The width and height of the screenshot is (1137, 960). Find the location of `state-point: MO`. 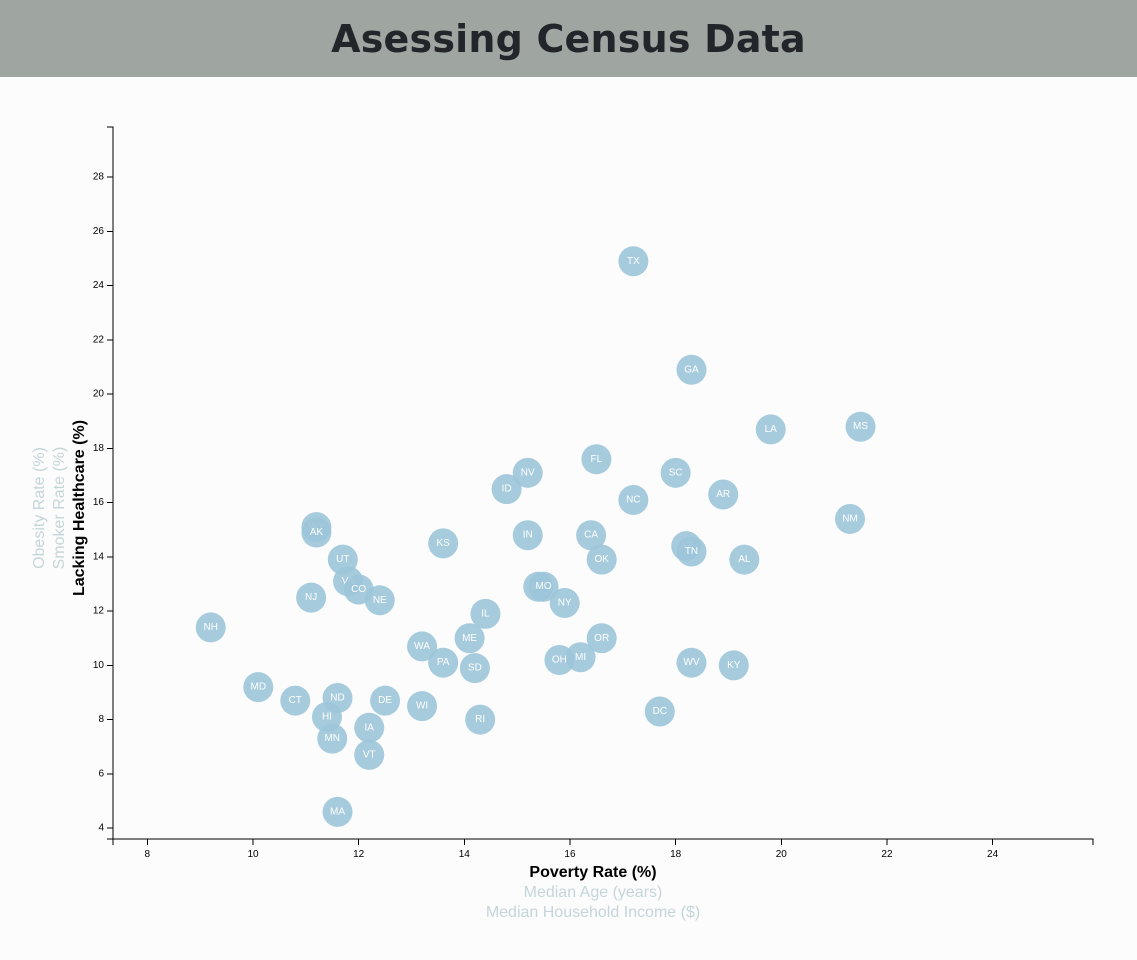

state-point: MO is located at coordinates (543, 586).